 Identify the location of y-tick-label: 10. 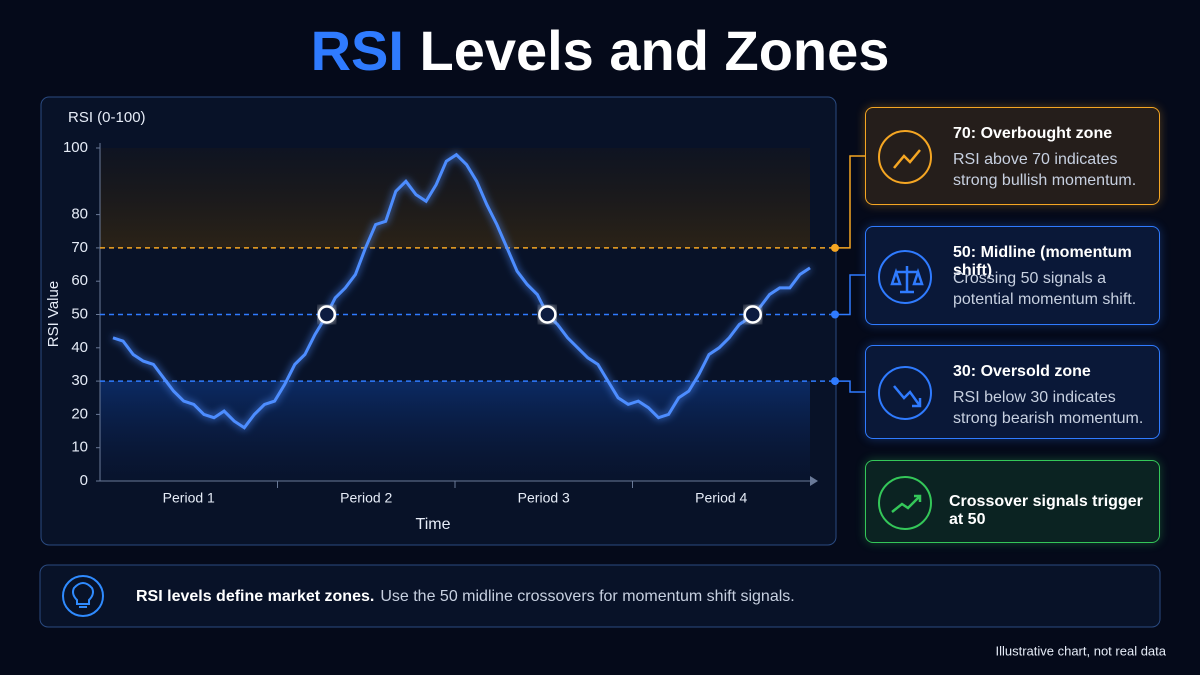
(79, 447).